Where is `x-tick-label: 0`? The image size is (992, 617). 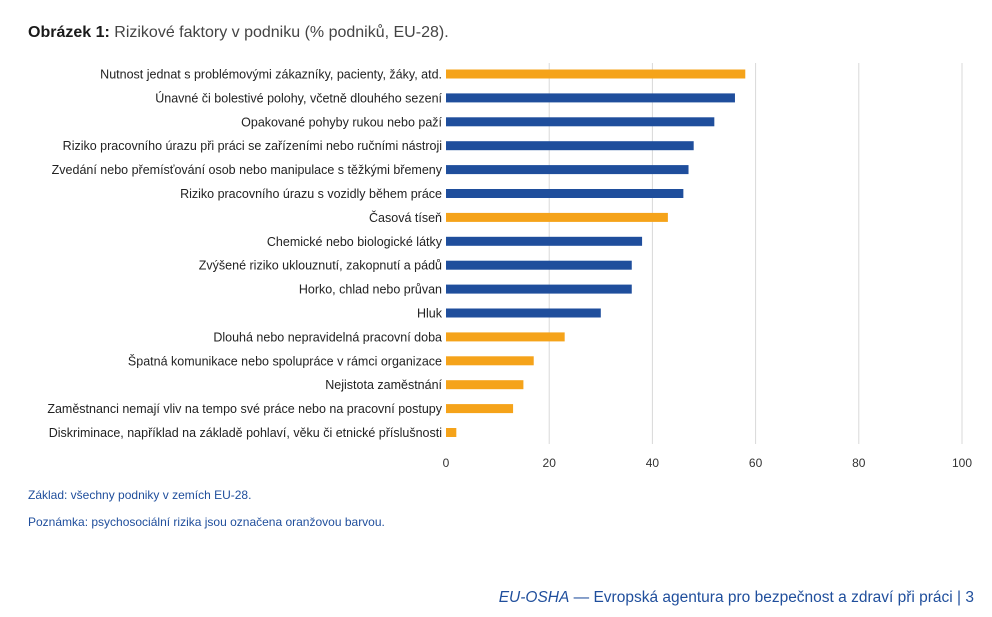
x-tick-label: 0 is located at coordinates (446, 463).